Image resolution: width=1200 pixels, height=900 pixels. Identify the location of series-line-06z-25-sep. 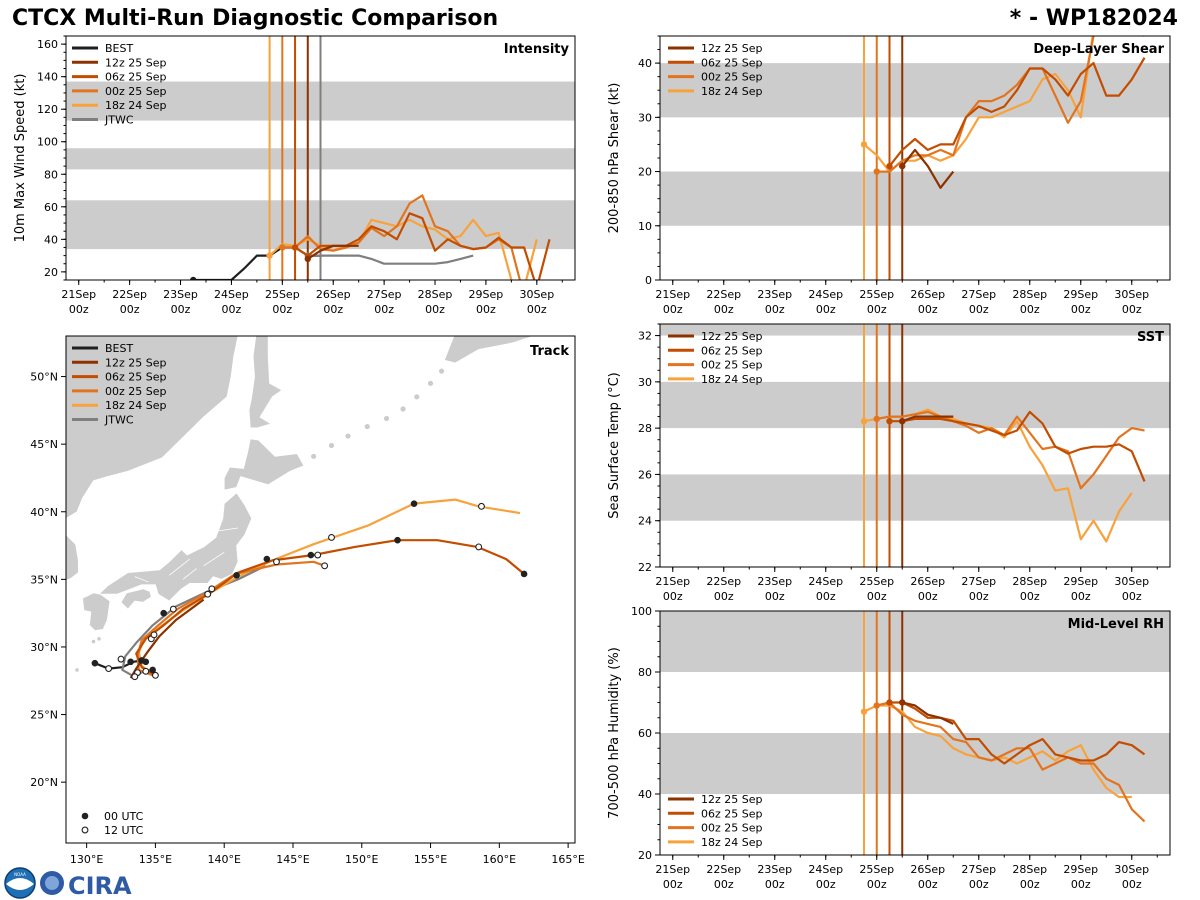
(1017, 112).